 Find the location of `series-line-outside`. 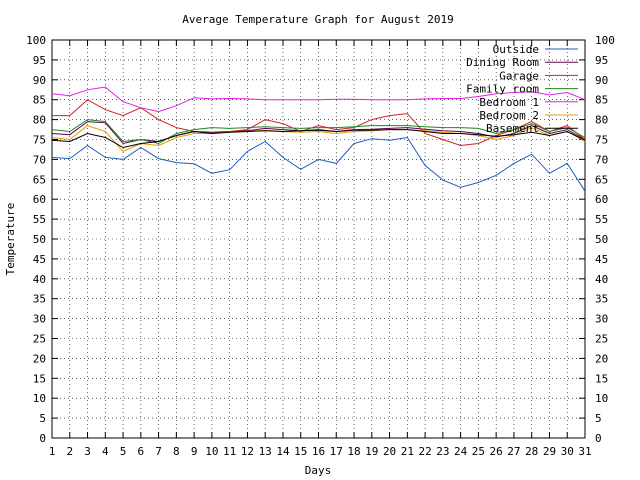

series-line-outside is located at coordinates (318, 164).